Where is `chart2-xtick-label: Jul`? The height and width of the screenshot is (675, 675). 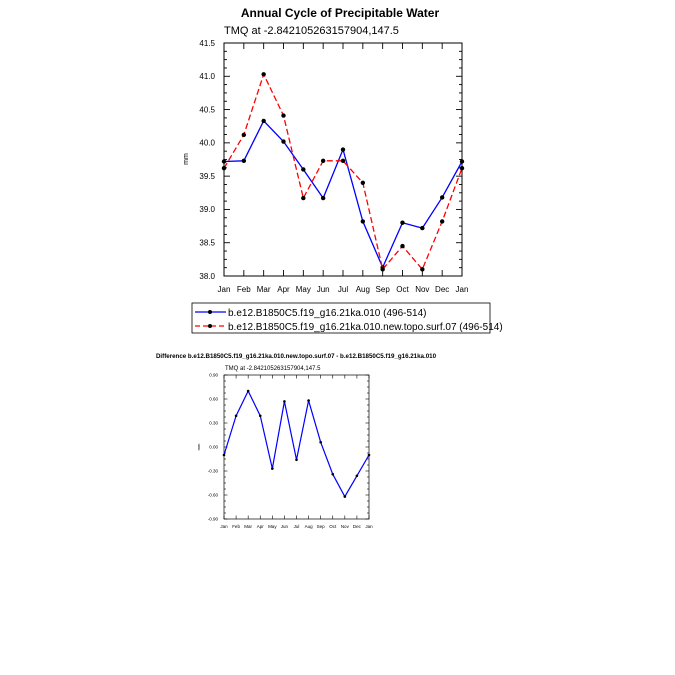 chart2-xtick-label: Jul is located at coordinates (297, 526).